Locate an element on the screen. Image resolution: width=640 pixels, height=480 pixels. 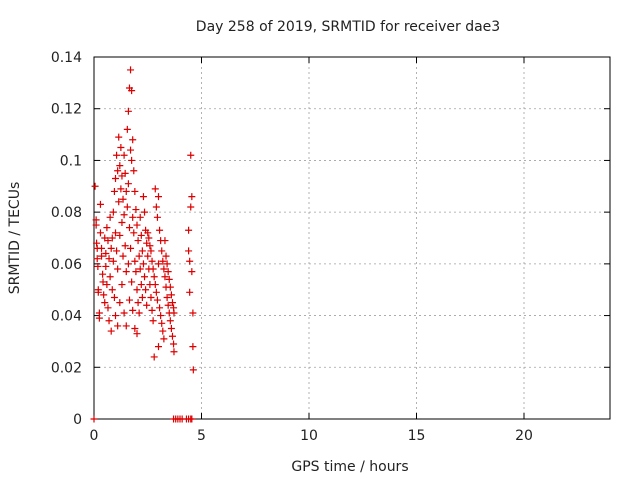
x-tick-label: 20 is located at coordinates (524, 436).